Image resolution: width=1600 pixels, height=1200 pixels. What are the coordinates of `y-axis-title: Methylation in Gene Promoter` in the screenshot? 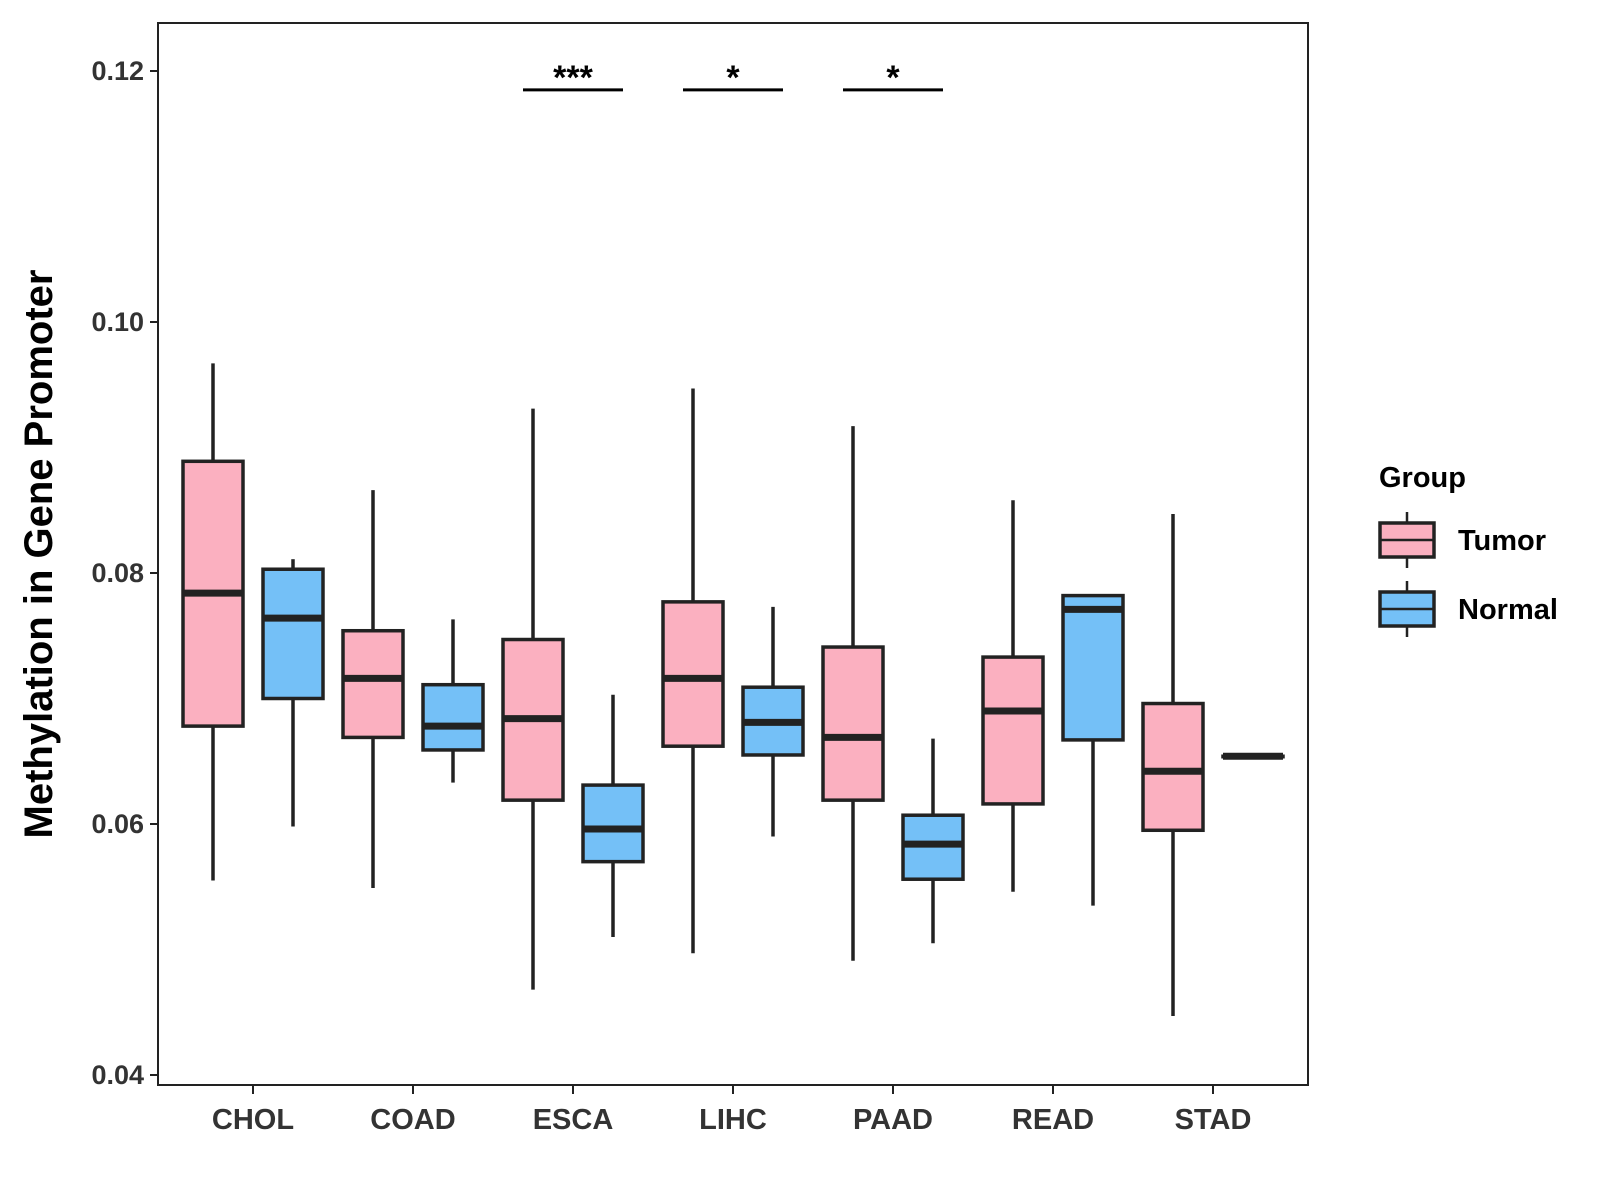 It's located at (39, 554).